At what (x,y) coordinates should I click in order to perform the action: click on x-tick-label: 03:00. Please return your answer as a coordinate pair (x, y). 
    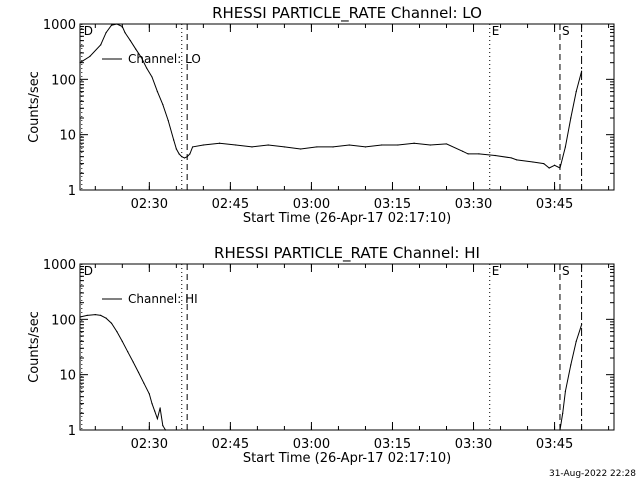
    Looking at the image, I should click on (311, 204).